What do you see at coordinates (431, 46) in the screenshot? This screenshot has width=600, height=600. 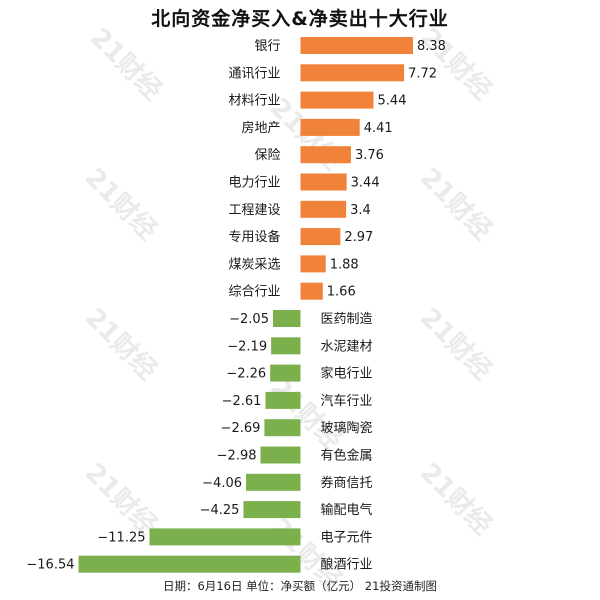 I see `value-label: 8.38` at bounding box center [431, 46].